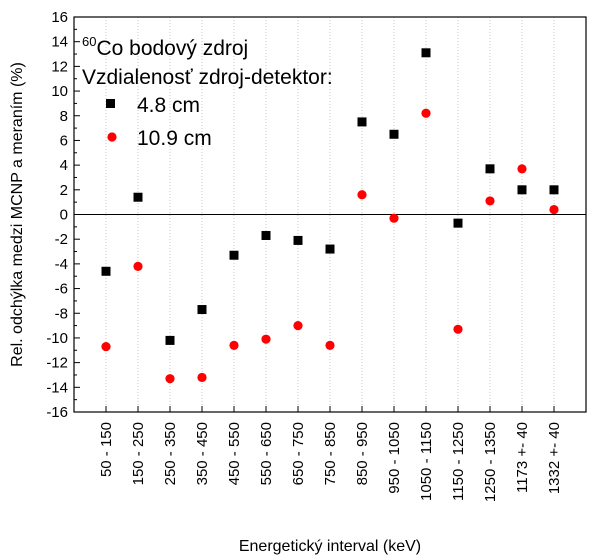  I want to click on y-tick-label: 0, so click(64, 215).